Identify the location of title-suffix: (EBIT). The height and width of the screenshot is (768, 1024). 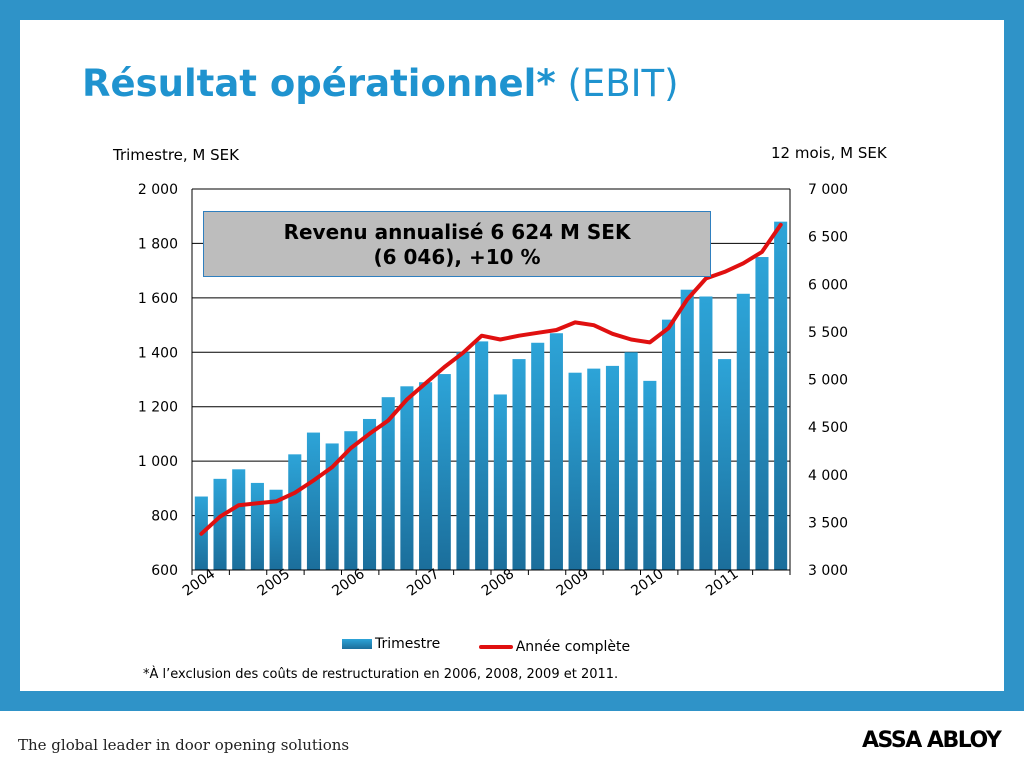
(623, 83).